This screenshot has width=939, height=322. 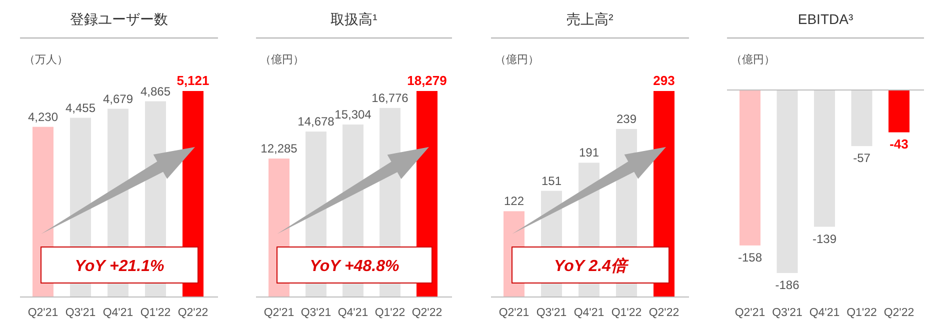 I want to click on data-label: 191, so click(x=589, y=153).